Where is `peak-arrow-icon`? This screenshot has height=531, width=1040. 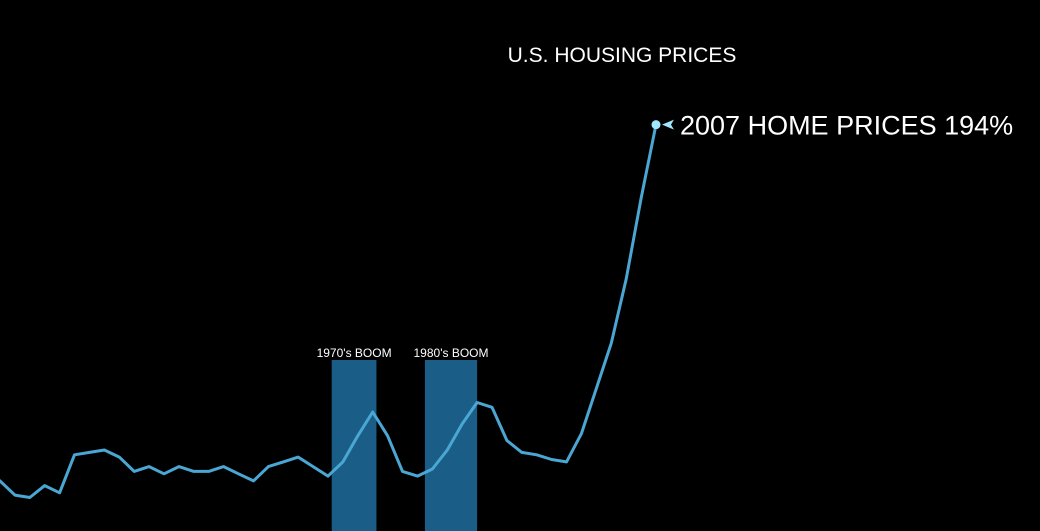
peak-arrow-icon is located at coordinates (668, 124).